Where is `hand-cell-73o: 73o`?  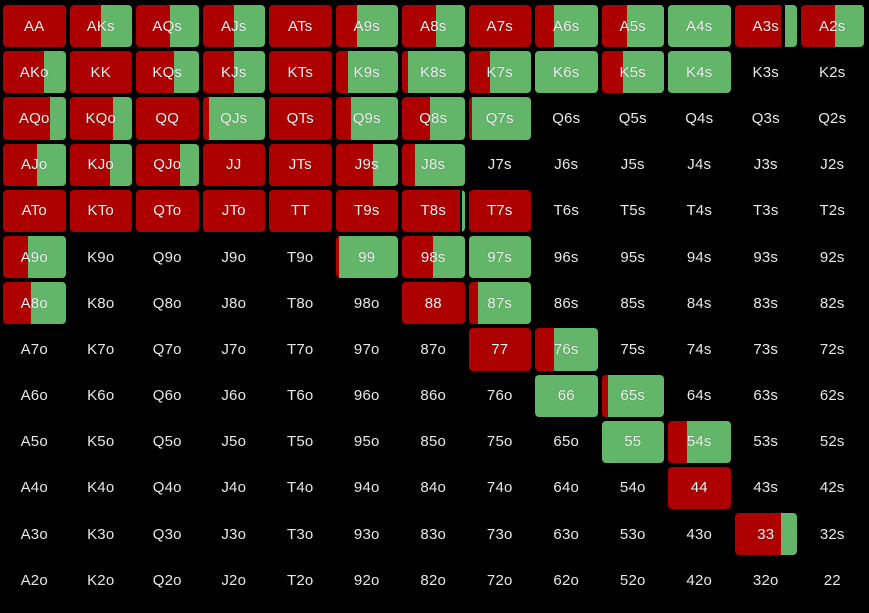 hand-cell-73o: 73o is located at coordinates (500, 534).